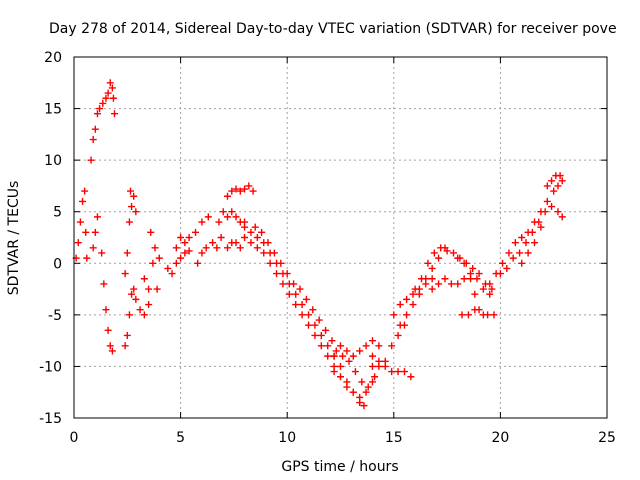  What do you see at coordinates (53, 58) in the screenshot?
I see `y-tick-label: 20` at bounding box center [53, 58].